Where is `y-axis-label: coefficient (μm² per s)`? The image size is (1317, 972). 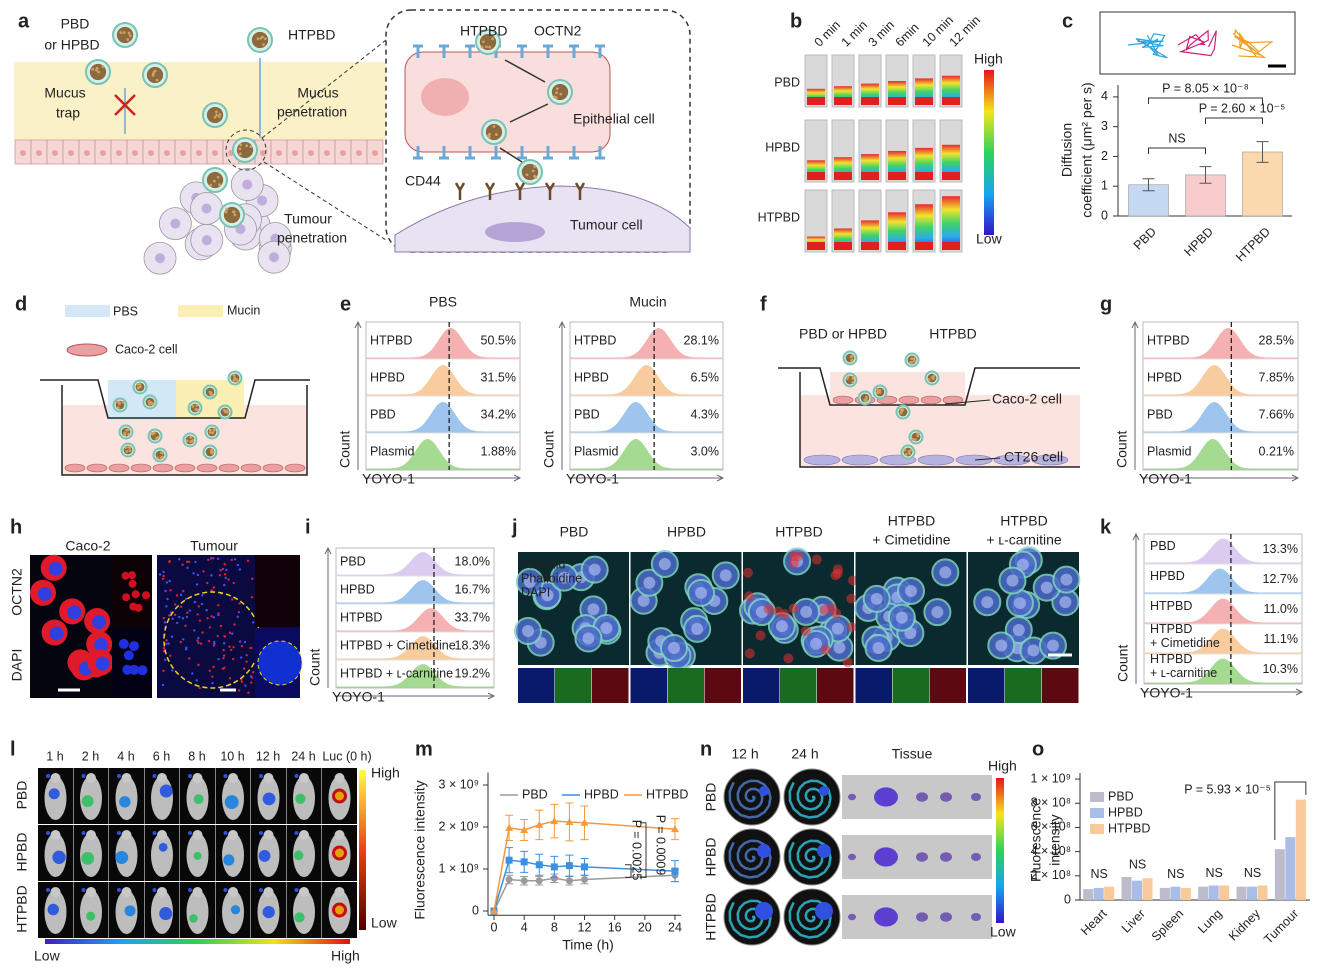 y-axis-label: coefficient (μm² per s) is located at coordinates (1087, 149).